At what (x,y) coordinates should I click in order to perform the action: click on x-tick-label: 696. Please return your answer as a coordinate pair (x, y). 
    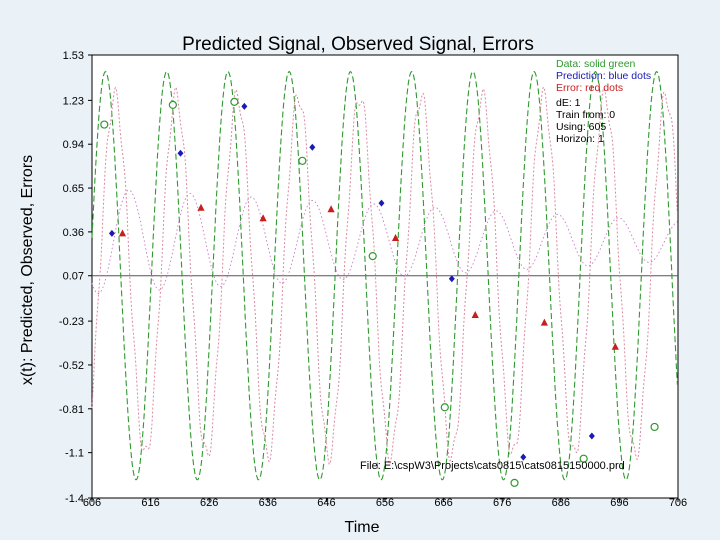
    Looking at the image, I should click on (619, 503).